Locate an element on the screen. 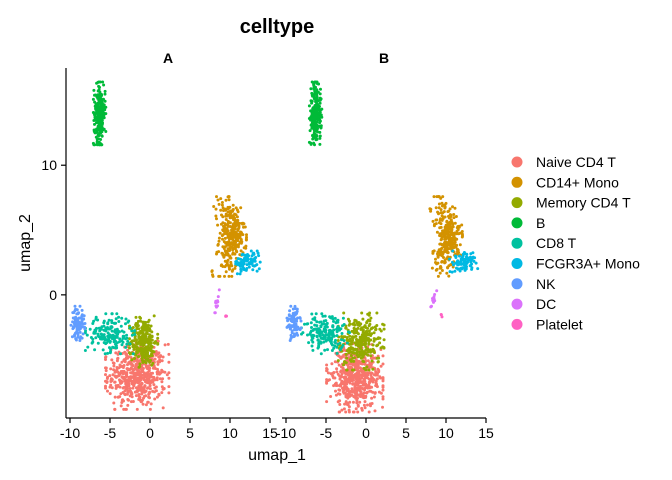 The height and width of the screenshot is (480, 672). legend-swatch-cd8-t is located at coordinates (517, 243).